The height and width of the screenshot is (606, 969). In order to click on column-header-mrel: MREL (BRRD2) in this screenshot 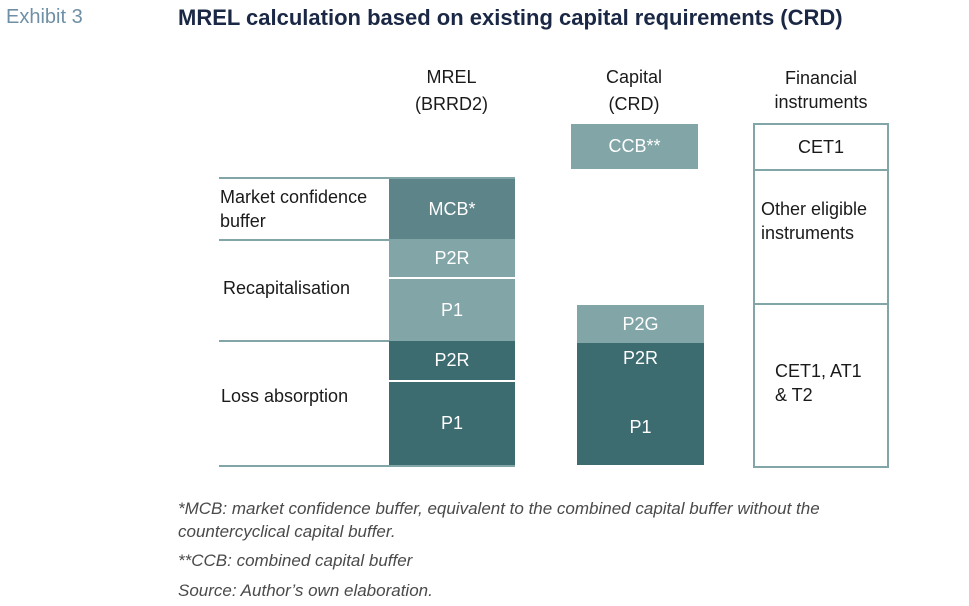, I will do `click(451, 91)`.